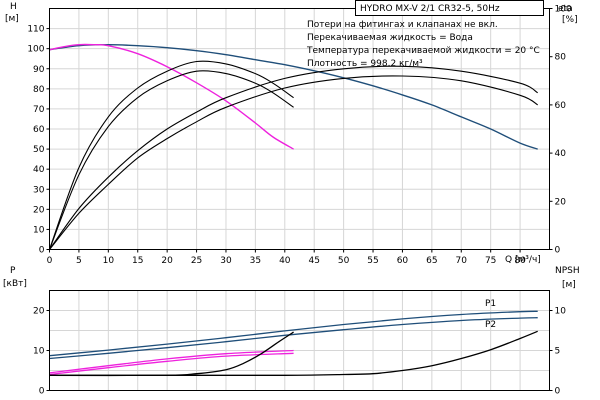 The width and height of the screenshot is (600, 400). I want to click on eta-tick-label: 80, so click(561, 58).